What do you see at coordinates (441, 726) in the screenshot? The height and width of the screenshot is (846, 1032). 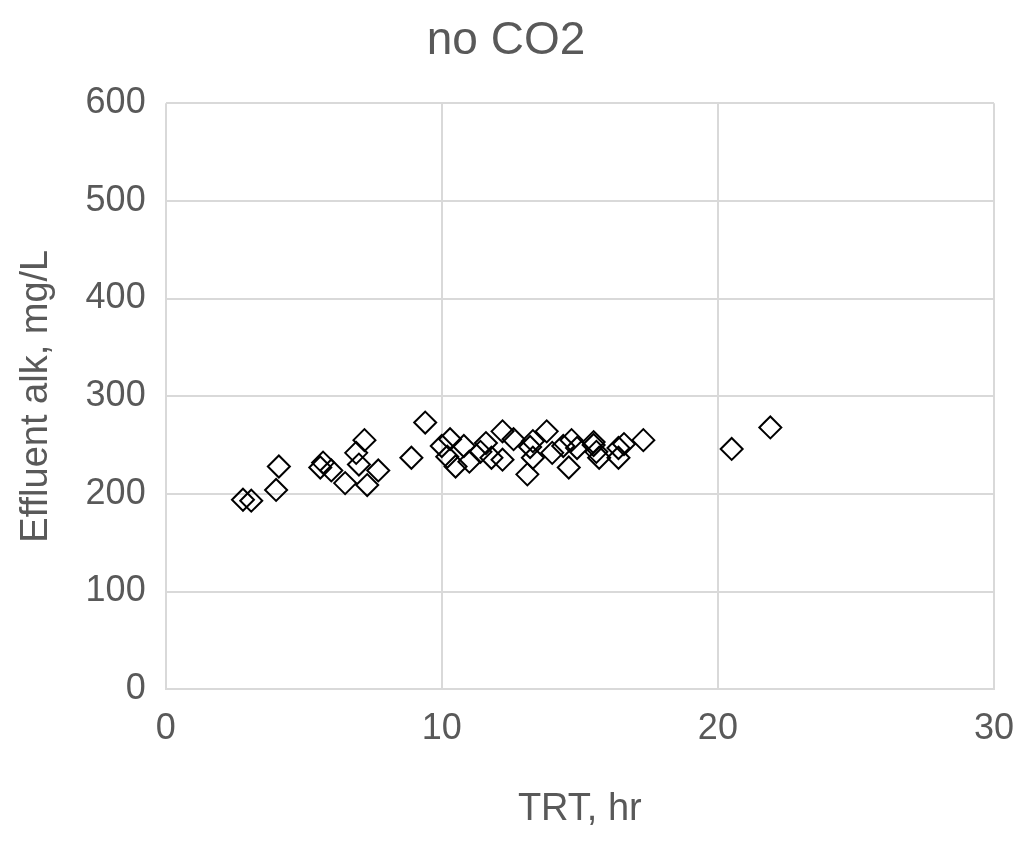 I see `x-tick-label: 10` at bounding box center [441, 726].